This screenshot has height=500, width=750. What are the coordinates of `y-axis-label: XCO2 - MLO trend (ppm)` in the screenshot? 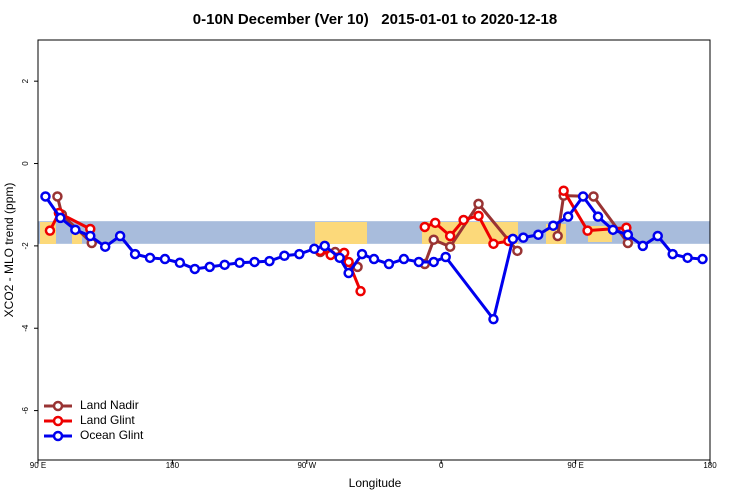 It's located at (9, 250).